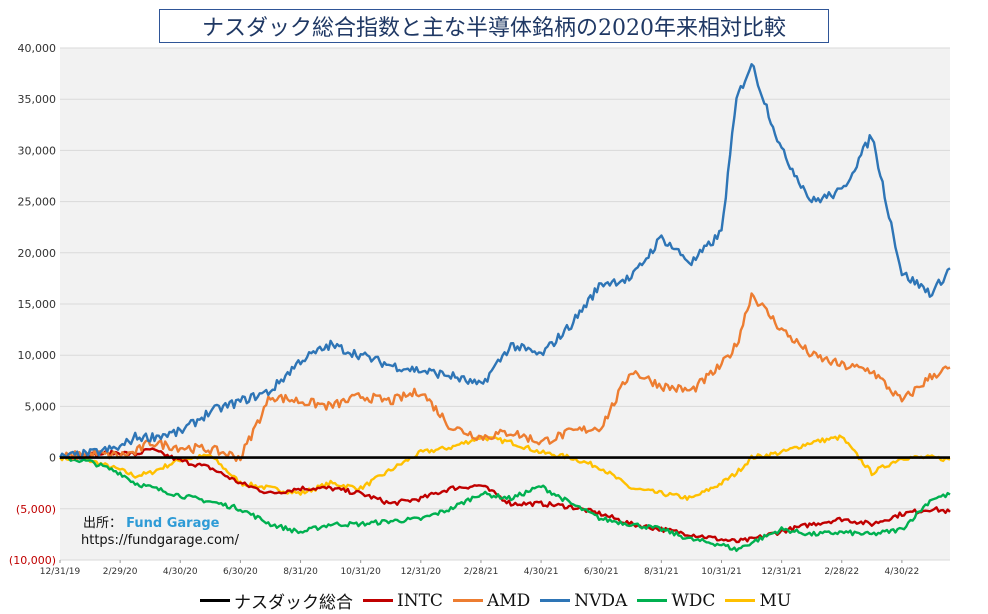 The height and width of the screenshot is (614, 988). Describe the element at coordinates (36, 509) in the screenshot. I see `y-tick-label: (5,000)` at that location.